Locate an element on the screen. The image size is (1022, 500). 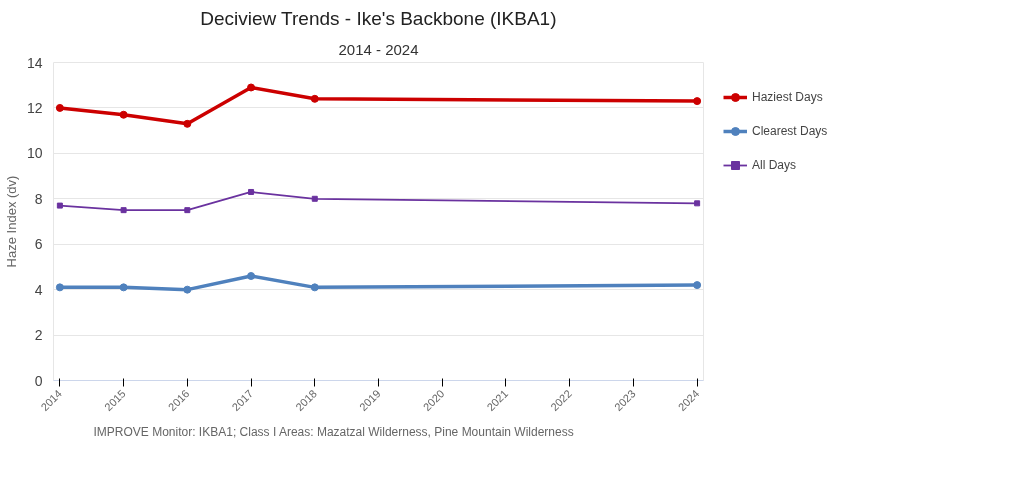
legend-label: Haziest Days is located at coordinates (787, 97).